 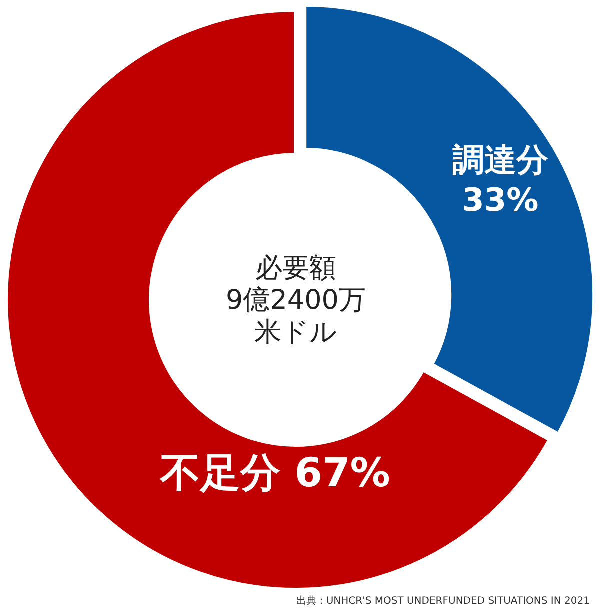 I want to click on text: 9億2400万米ドル, so click(x=296, y=316).